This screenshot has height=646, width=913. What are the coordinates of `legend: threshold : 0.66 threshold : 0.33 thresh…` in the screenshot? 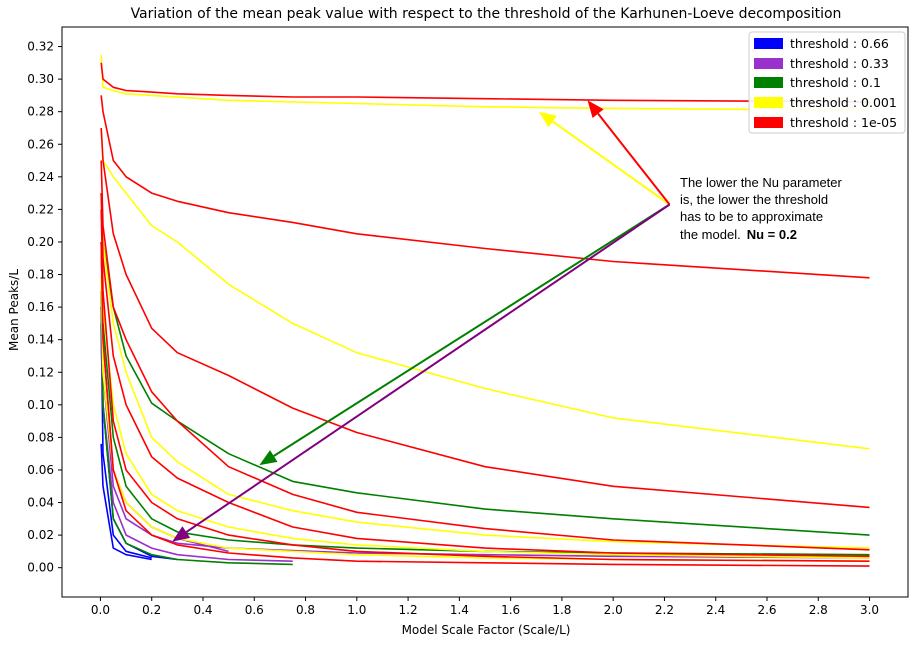 It's located at (827, 82).